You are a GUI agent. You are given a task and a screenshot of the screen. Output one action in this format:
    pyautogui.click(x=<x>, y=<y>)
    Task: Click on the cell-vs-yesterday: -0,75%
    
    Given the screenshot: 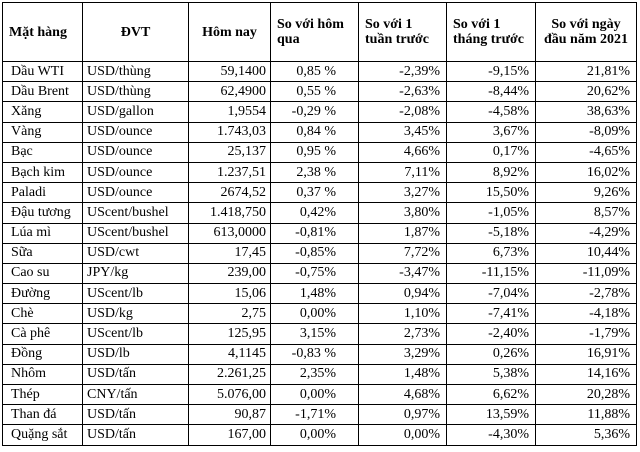 What is the action you would take?
    pyautogui.click(x=314, y=273)
    